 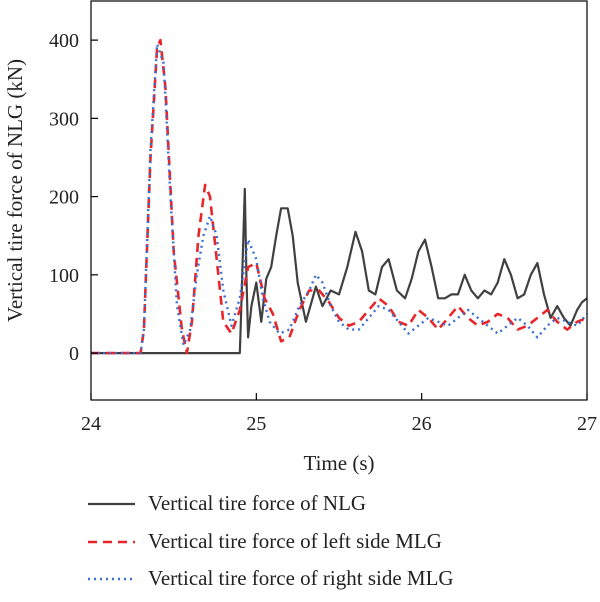 What do you see at coordinates (64, 119) in the screenshot?
I see `y-tick-label: 300` at bounding box center [64, 119].